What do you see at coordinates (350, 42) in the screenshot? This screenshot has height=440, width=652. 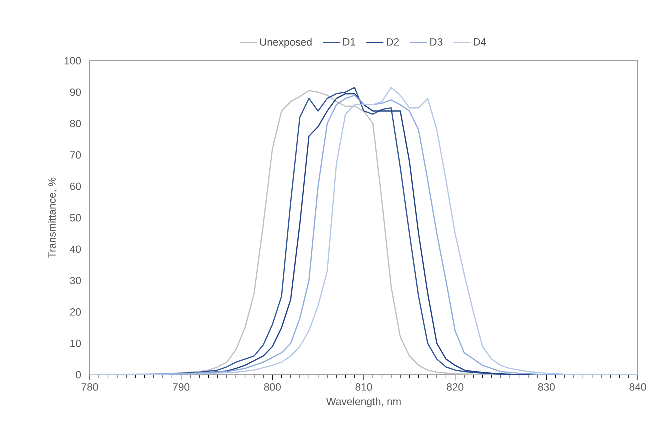 I see `legend-label: D1` at bounding box center [350, 42].